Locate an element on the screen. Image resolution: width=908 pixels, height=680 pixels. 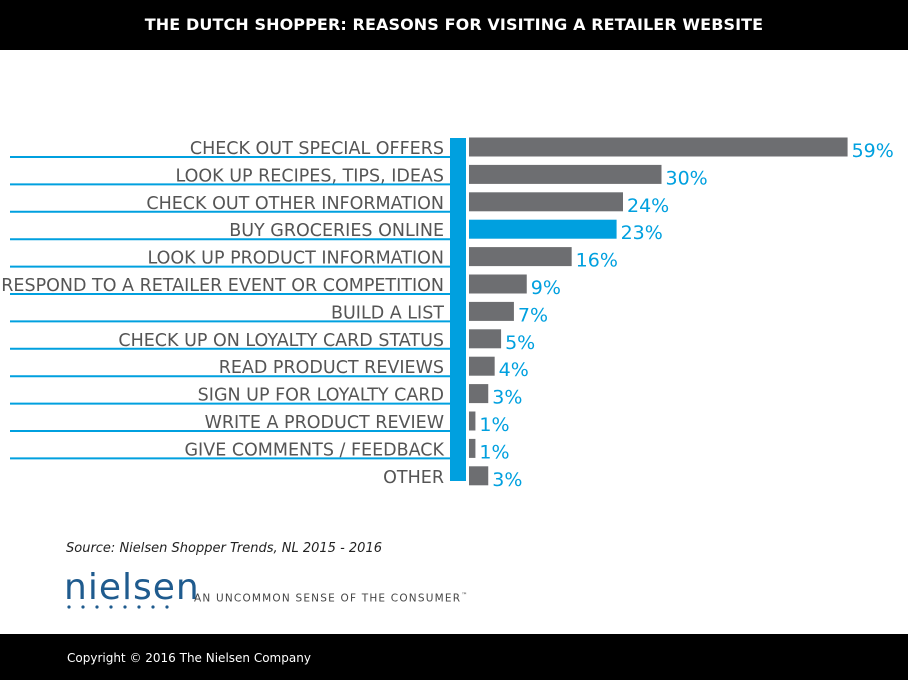
value-label: 4% is located at coordinates (514, 370).